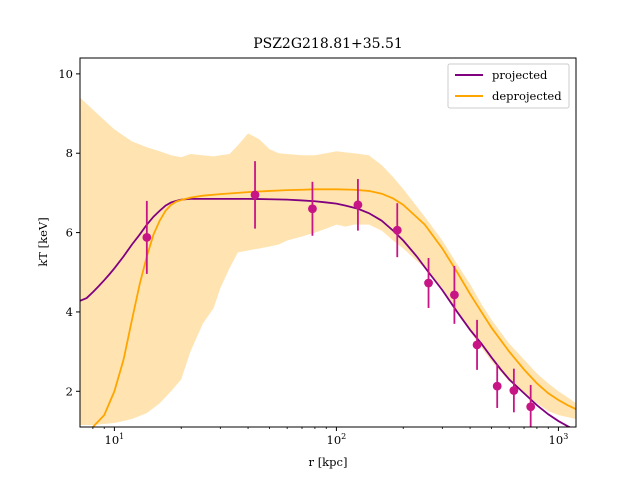  What do you see at coordinates (559, 439) in the screenshot?
I see `x-tick-label: 103` at bounding box center [559, 439].